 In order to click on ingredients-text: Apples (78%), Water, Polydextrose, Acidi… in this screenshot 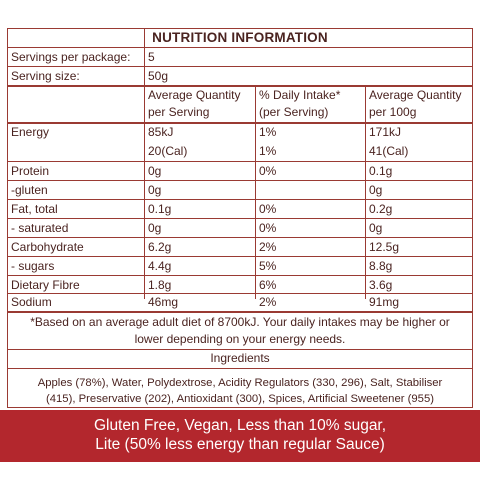, I will do `click(240, 391)`.